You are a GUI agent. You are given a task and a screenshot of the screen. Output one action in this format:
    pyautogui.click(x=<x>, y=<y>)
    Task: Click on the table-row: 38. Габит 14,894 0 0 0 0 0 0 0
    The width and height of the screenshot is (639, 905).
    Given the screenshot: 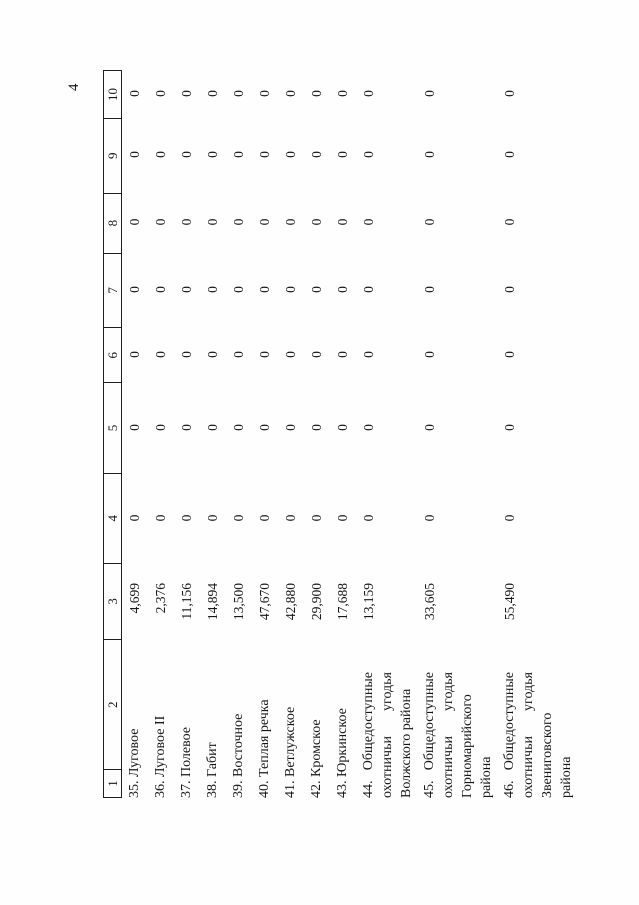 What is the action you would take?
    pyautogui.click(x=212, y=434)
    